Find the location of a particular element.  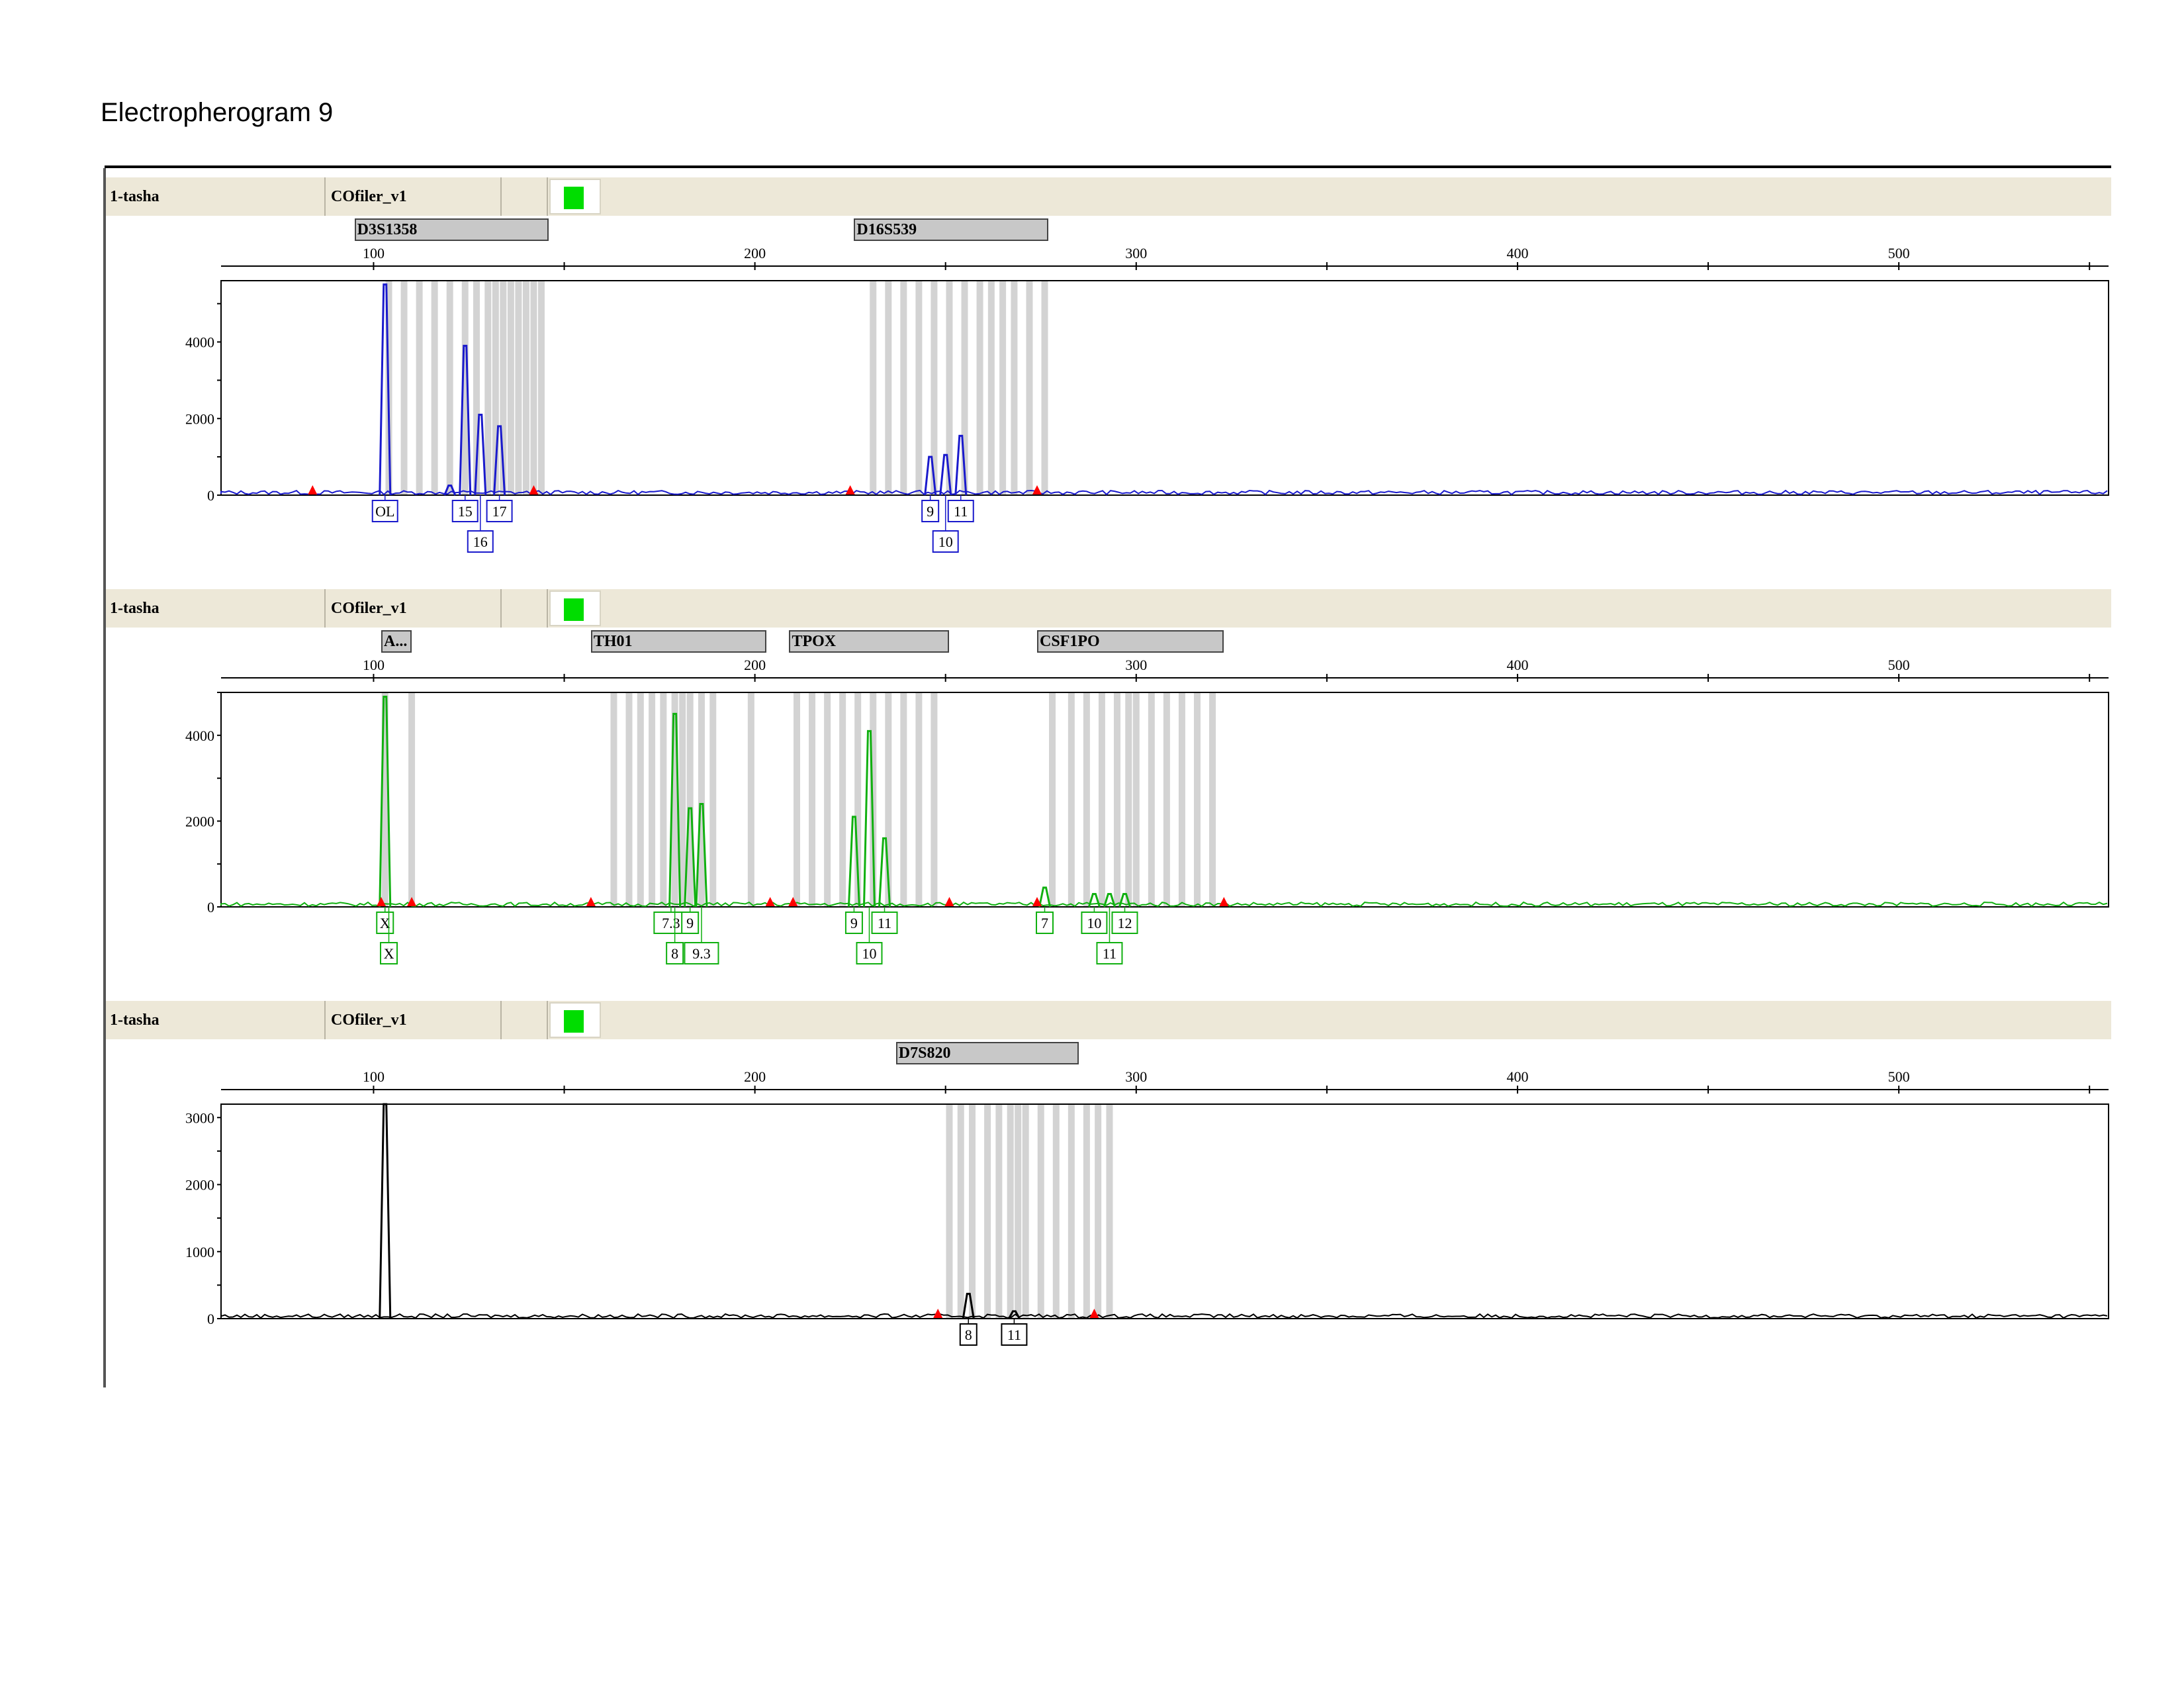

locus-bar: CSF1PO is located at coordinates (1130, 641).